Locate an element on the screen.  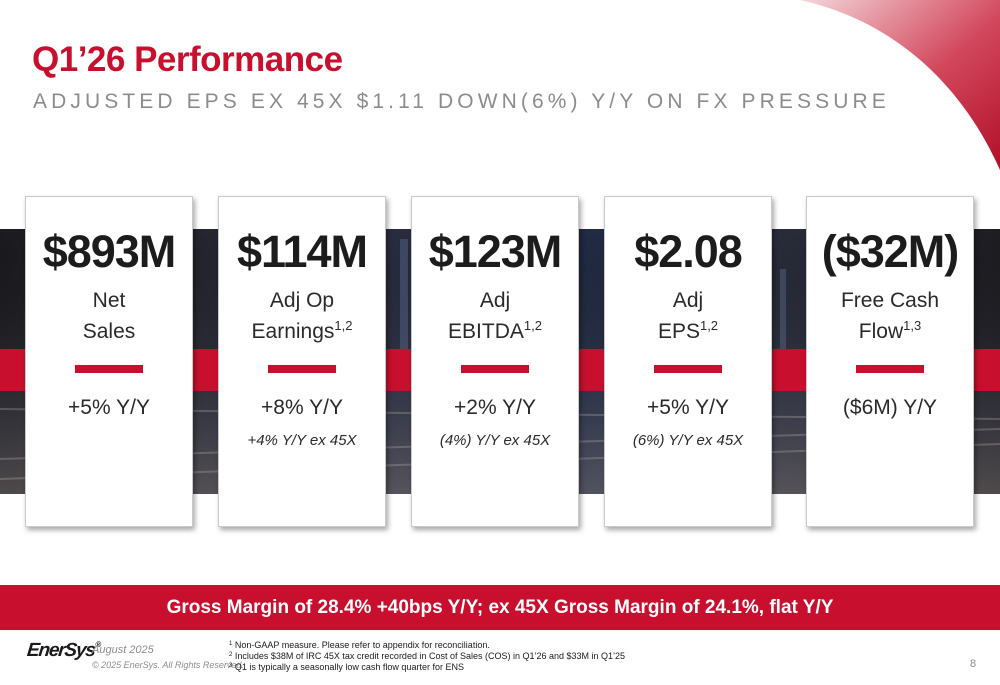
kpi-label: Adj EPS1,2 is located at coordinates (688, 316).